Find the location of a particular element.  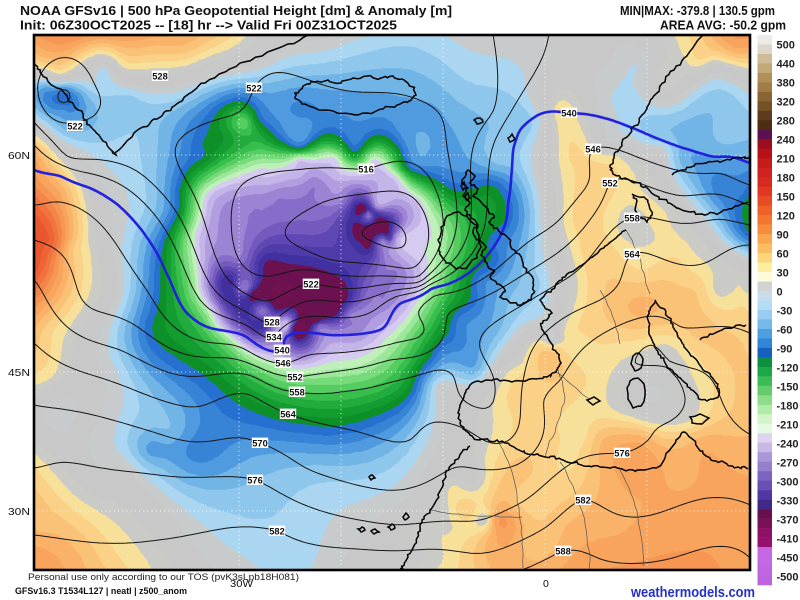

svg-text: -30 is located at coordinates (785, 311).